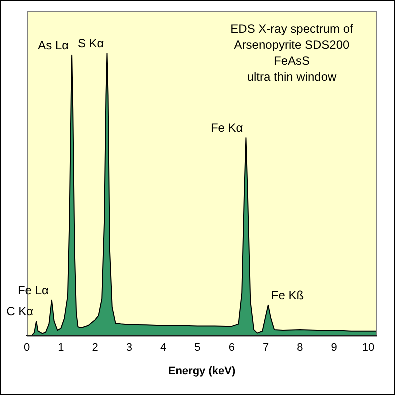 The width and height of the screenshot is (395, 395). Describe the element at coordinates (27, 348) in the screenshot. I see `x-tick-label: 0` at that location.